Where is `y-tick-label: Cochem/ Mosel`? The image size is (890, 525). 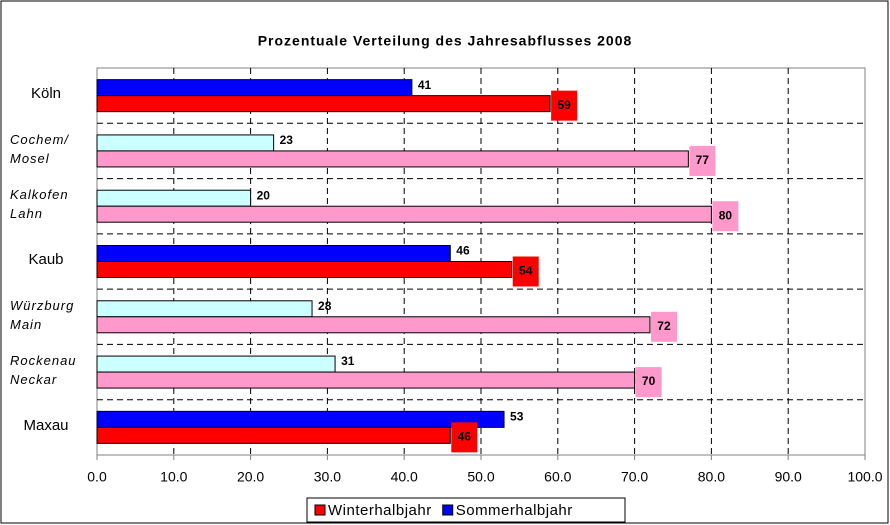
y-tick-label: Cochem/ Mosel is located at coordinates (40, 148).